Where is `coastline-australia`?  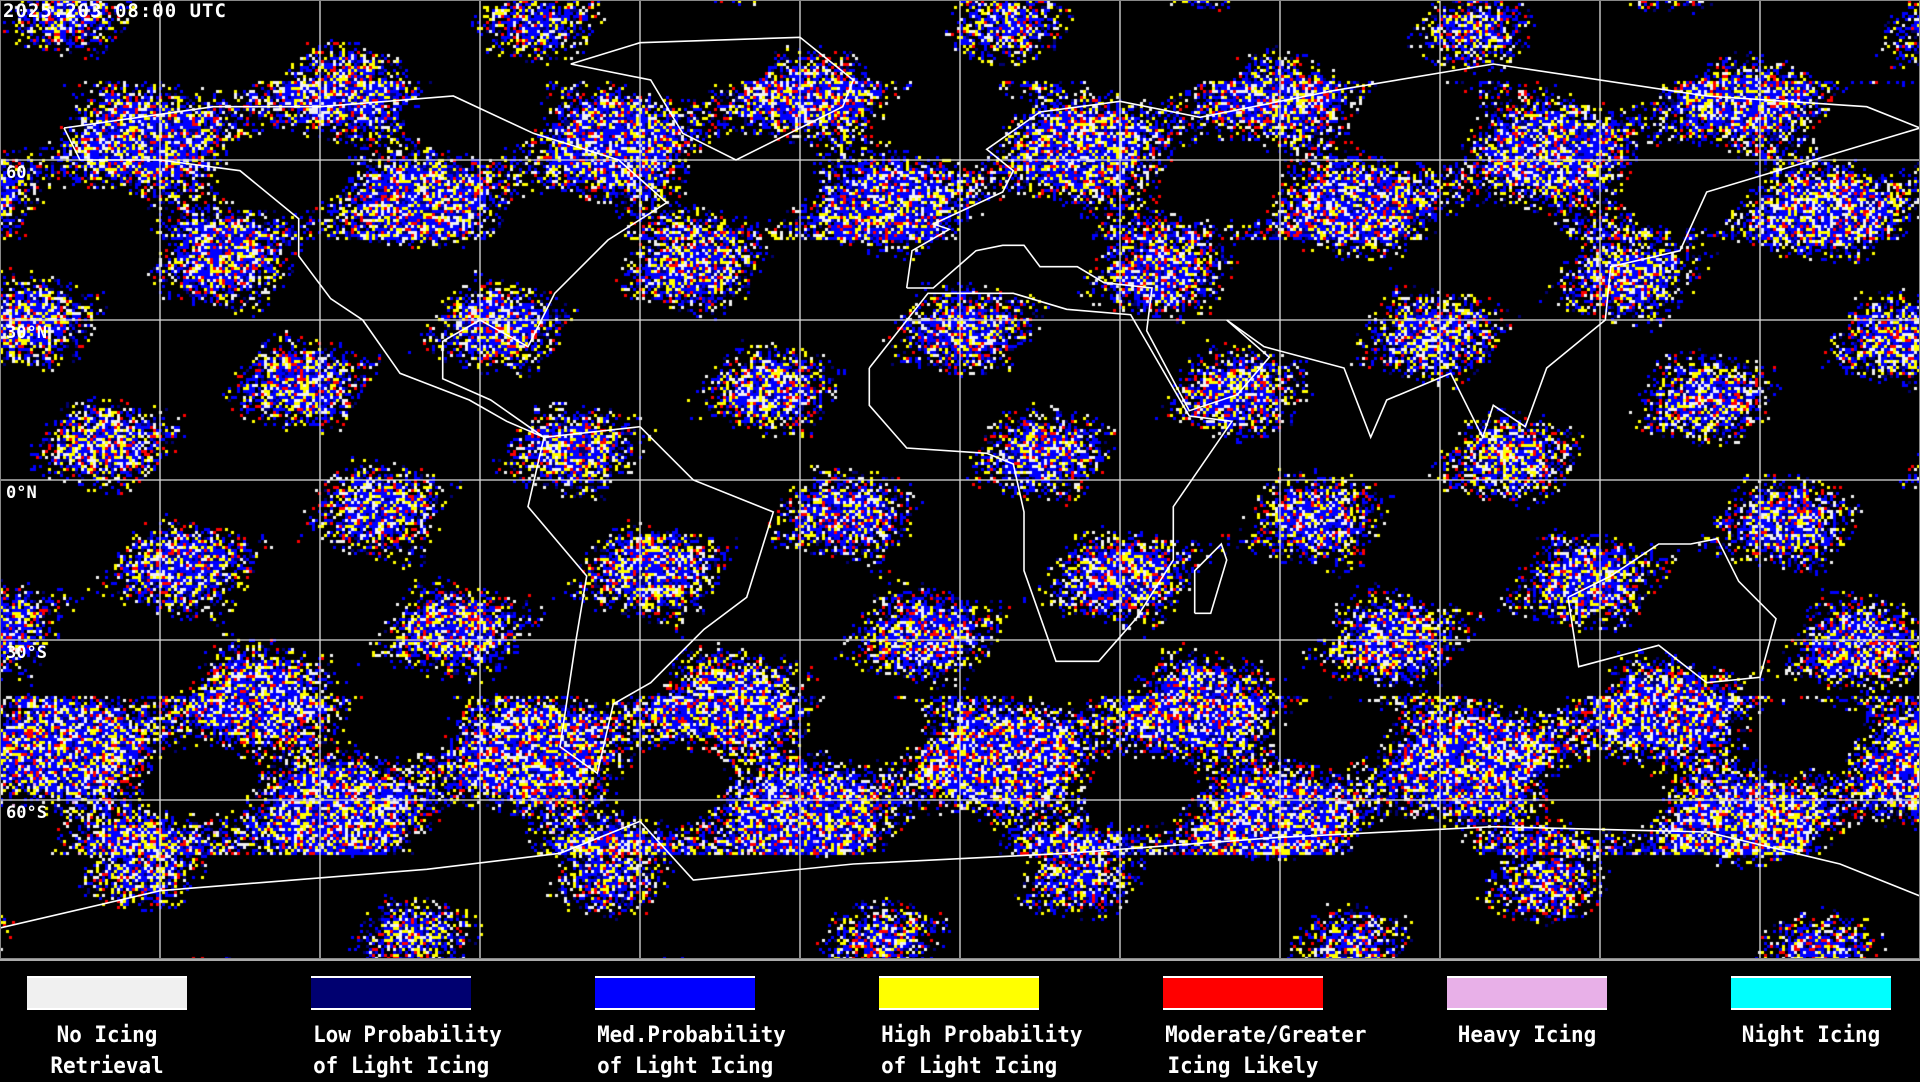 coastline-australia is located at coordinates (1672, 610).